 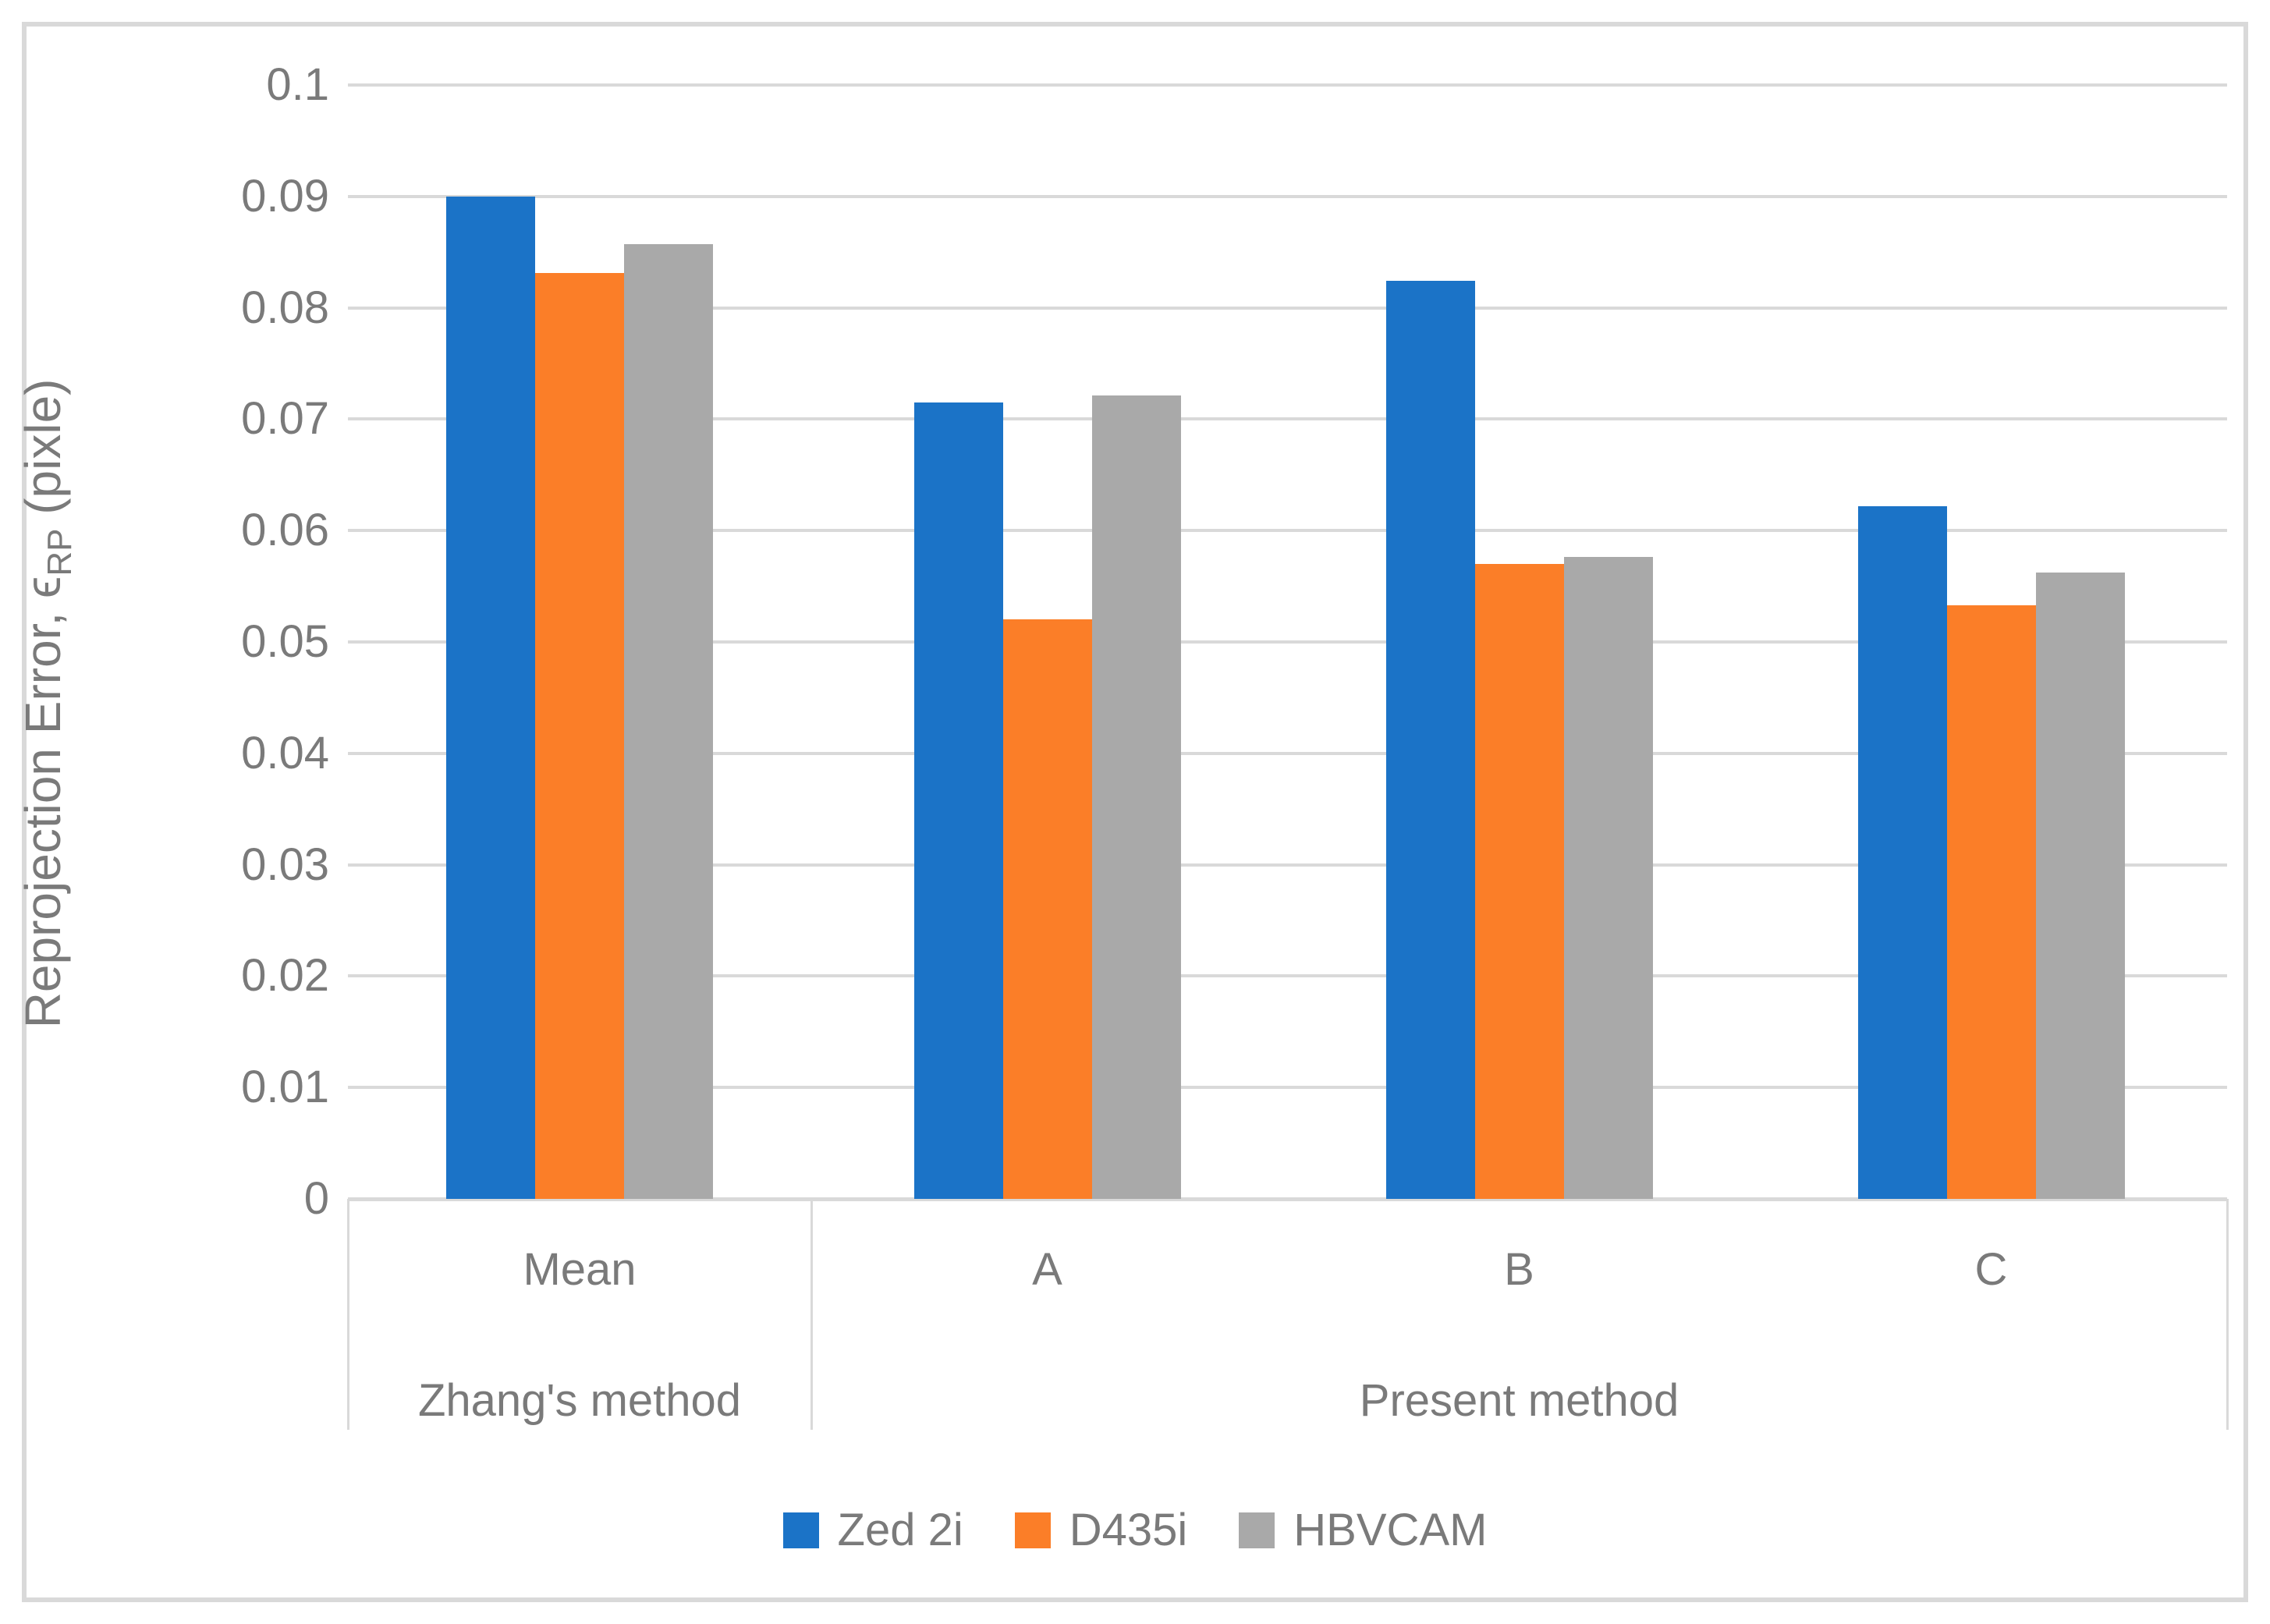 What do you see at coordinates (1390, 1530) in the screenshot?
I see `legend-label: HBVCAM` at bounding box center [1390, 1530].